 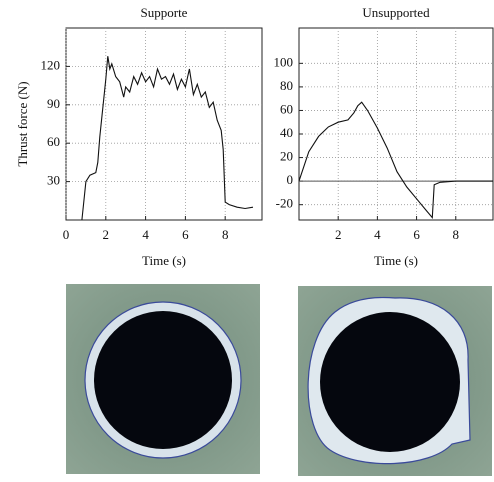 I want to click on y-tick-label: 0, so click(x=290, y=179).